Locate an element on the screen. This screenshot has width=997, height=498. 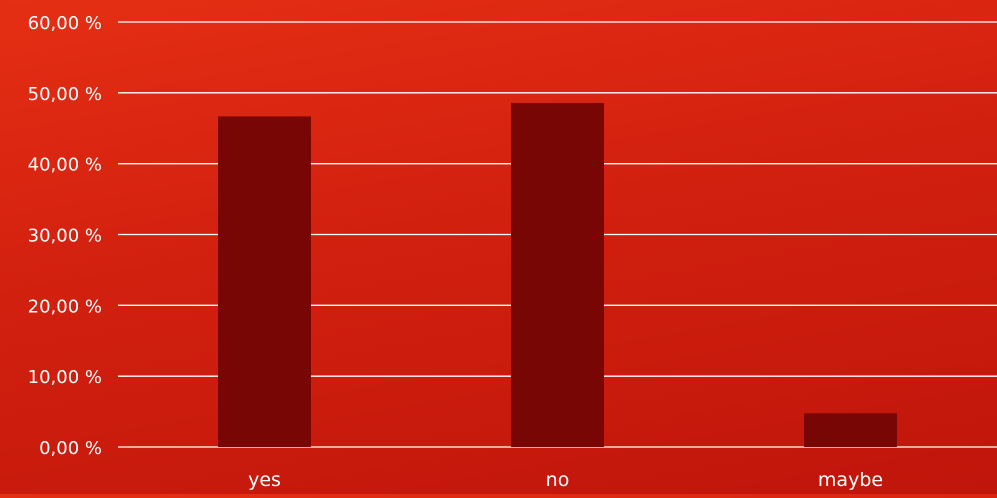
x-tick-label: no is located at coordinates (558, 480).